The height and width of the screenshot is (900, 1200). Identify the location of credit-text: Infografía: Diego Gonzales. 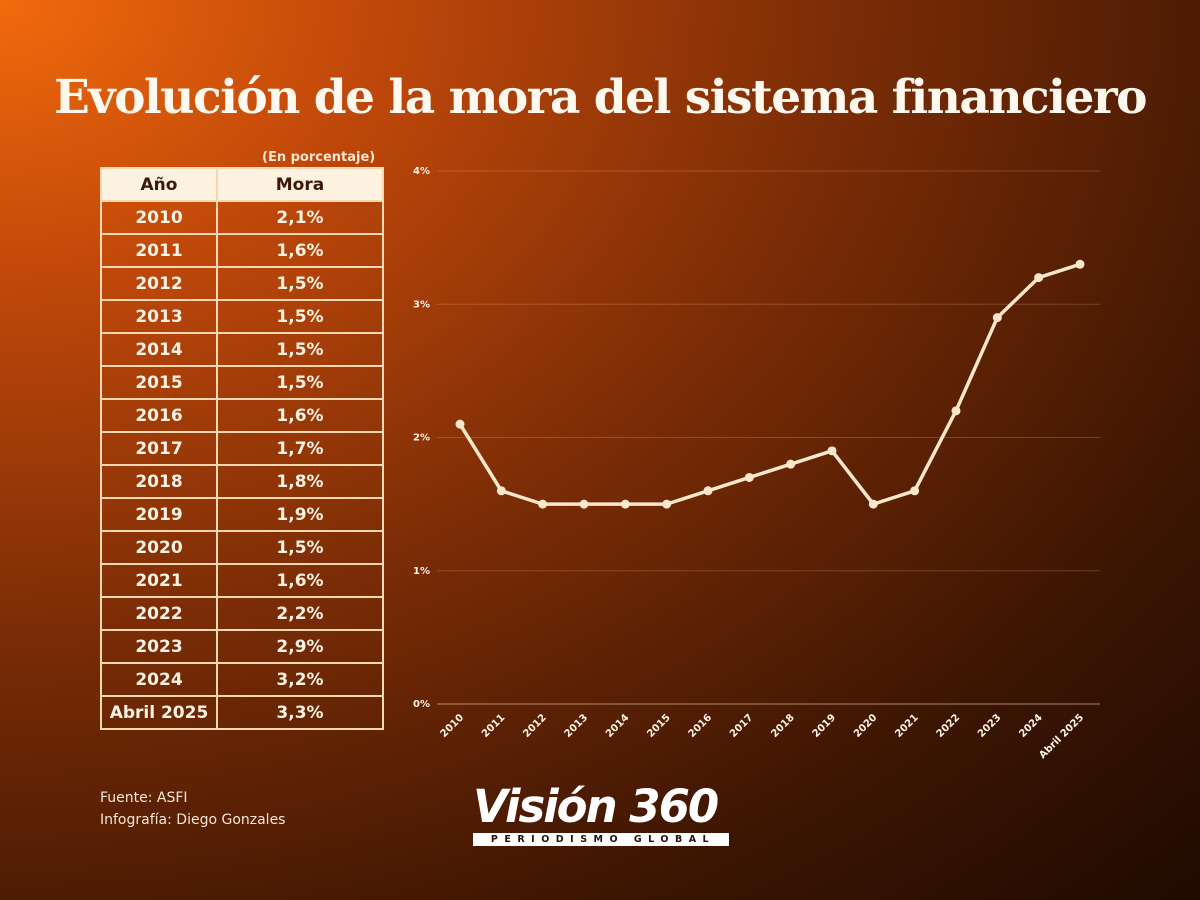
(193, 820).